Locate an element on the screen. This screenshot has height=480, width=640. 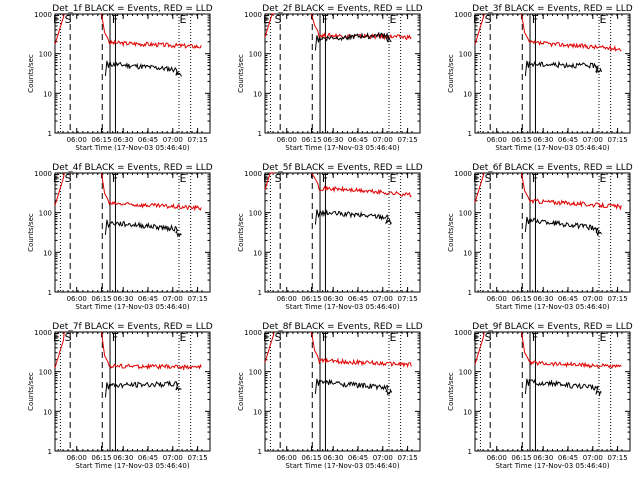
panel-title: Det_6f BLACK = Events, RED = LLD is located at coordinates (552, 168).